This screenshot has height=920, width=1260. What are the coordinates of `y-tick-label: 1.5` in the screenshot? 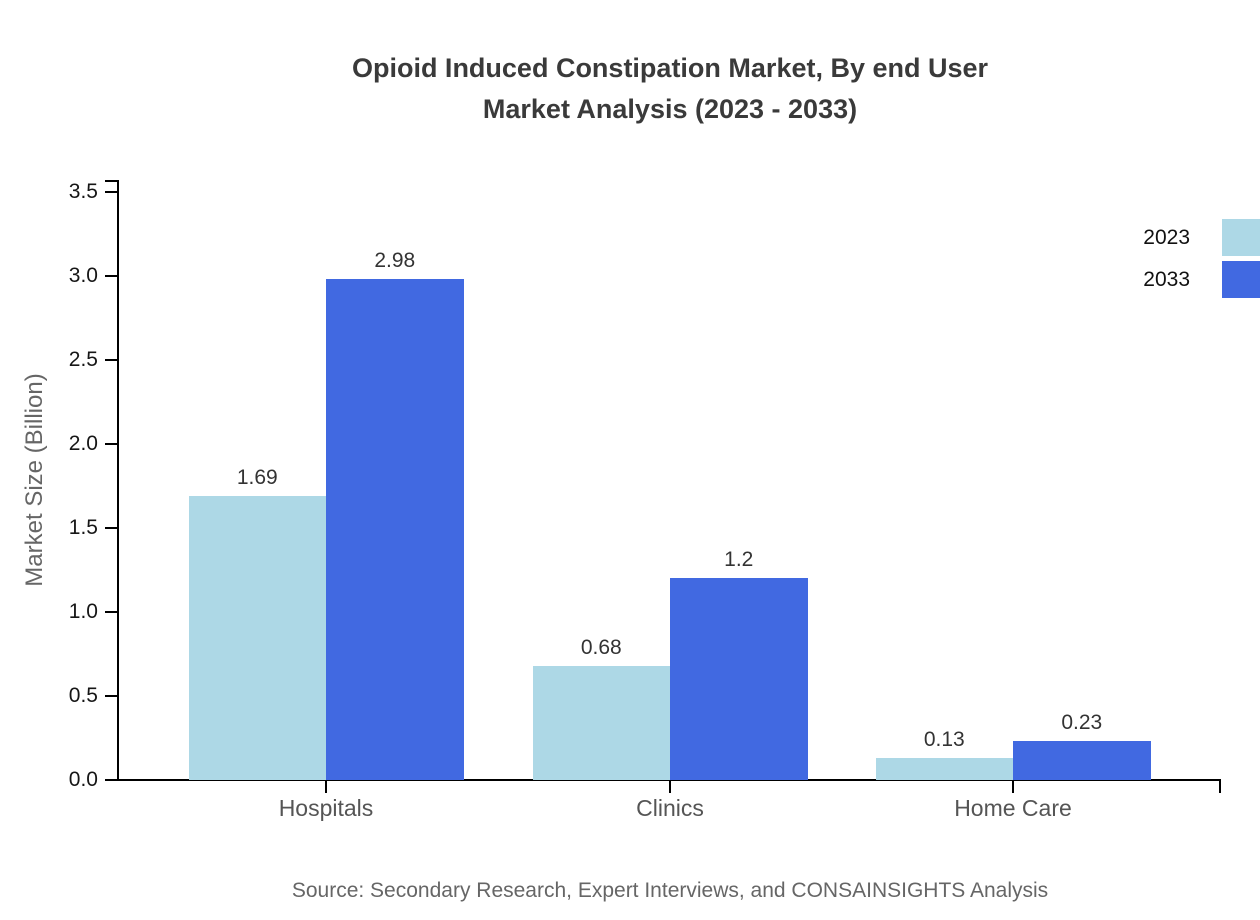 It's located at (83, 527).